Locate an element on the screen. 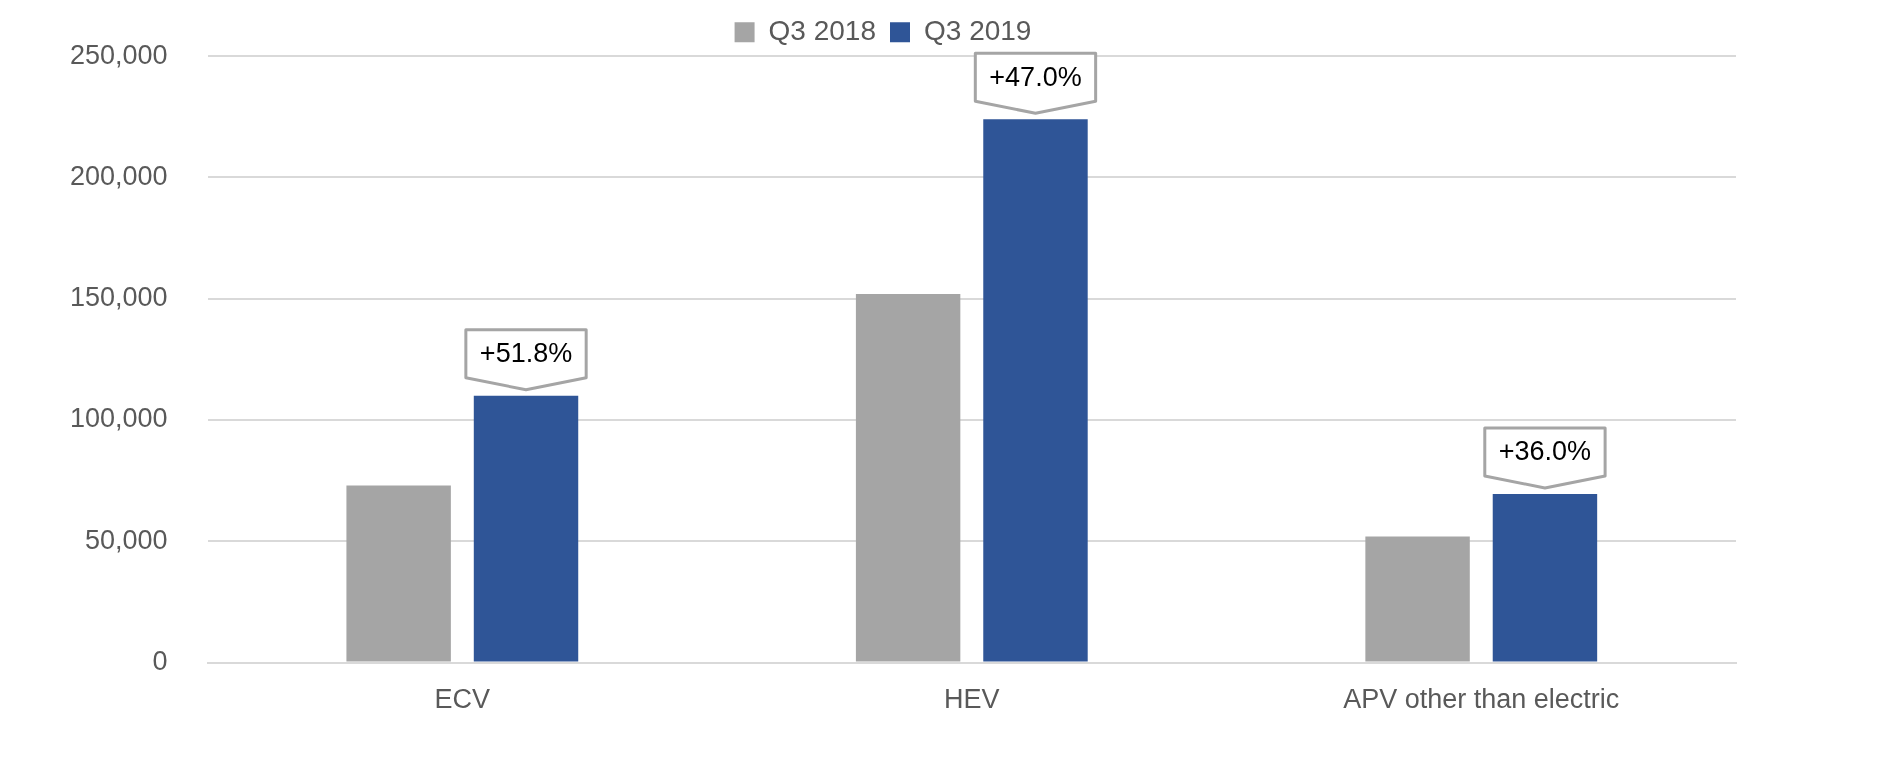 The height and width of the screenshot is (769, 1896). y-tick-label: 250,000 is located at coordinates (118, 54).